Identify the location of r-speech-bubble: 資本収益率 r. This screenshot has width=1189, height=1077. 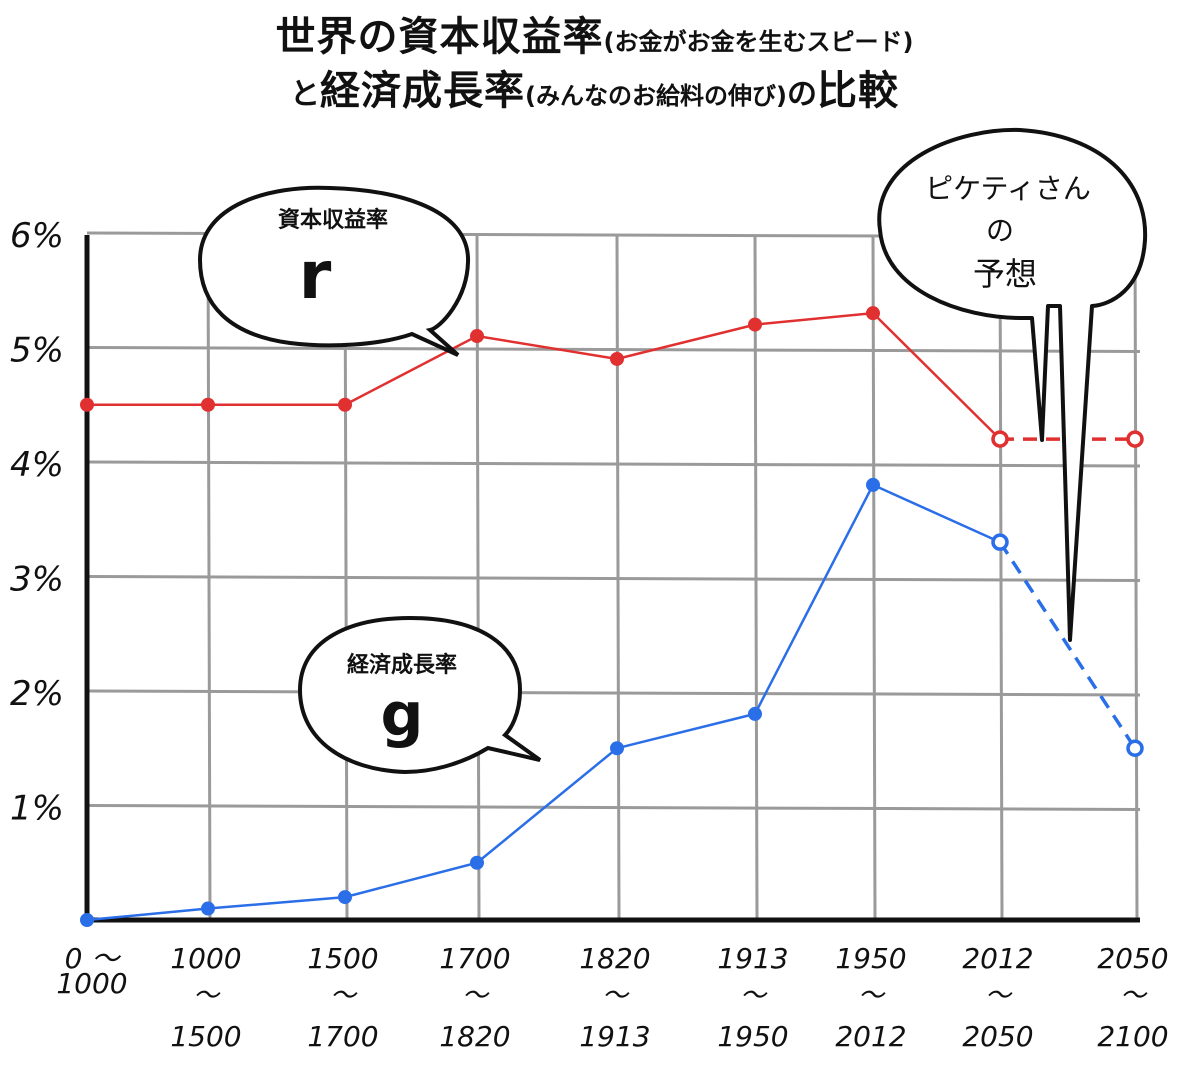
(334, 271).